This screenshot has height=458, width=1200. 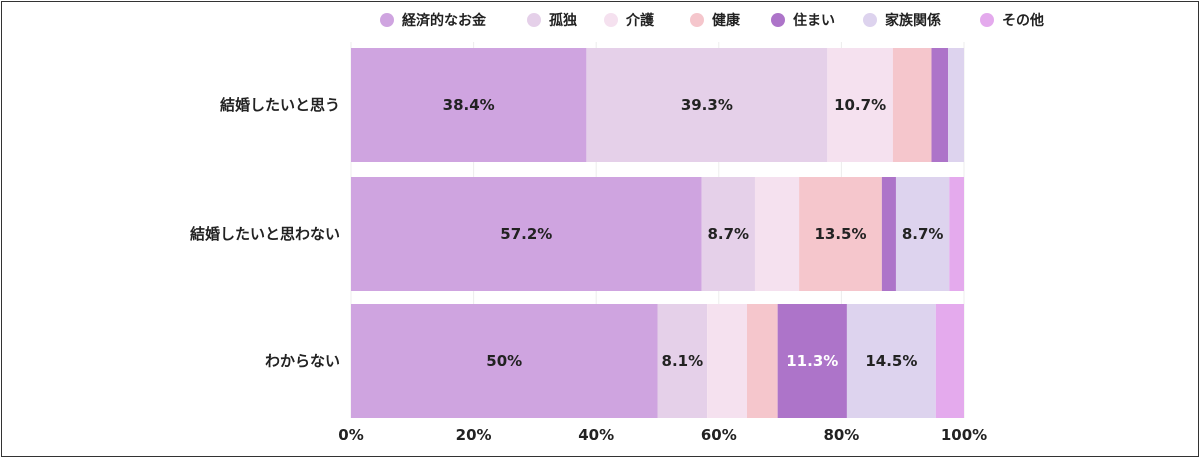 I want to click on data-label: 13.5%, so click(x=840, y=234).